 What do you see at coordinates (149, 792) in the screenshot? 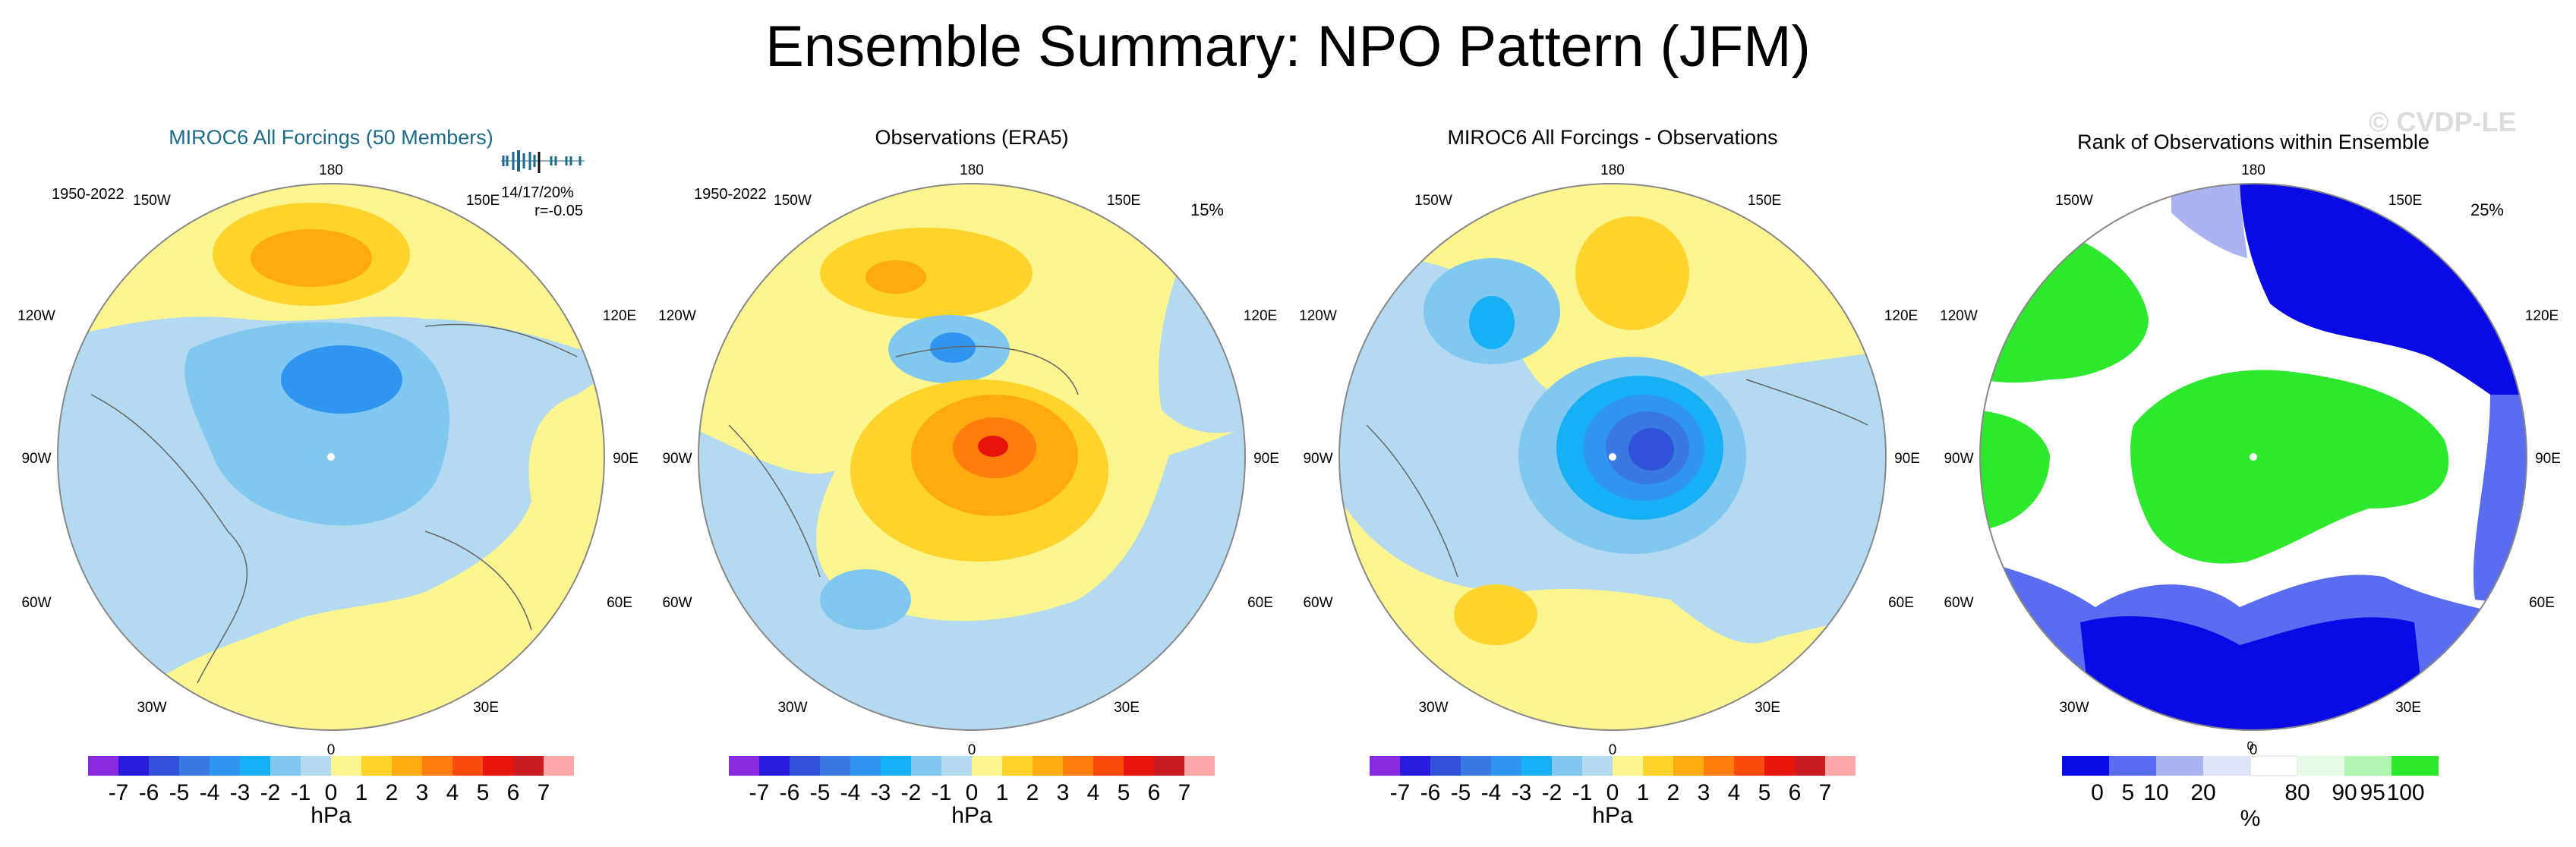
I see `colorbar-tick: -6` at bounding box center [149, 792].